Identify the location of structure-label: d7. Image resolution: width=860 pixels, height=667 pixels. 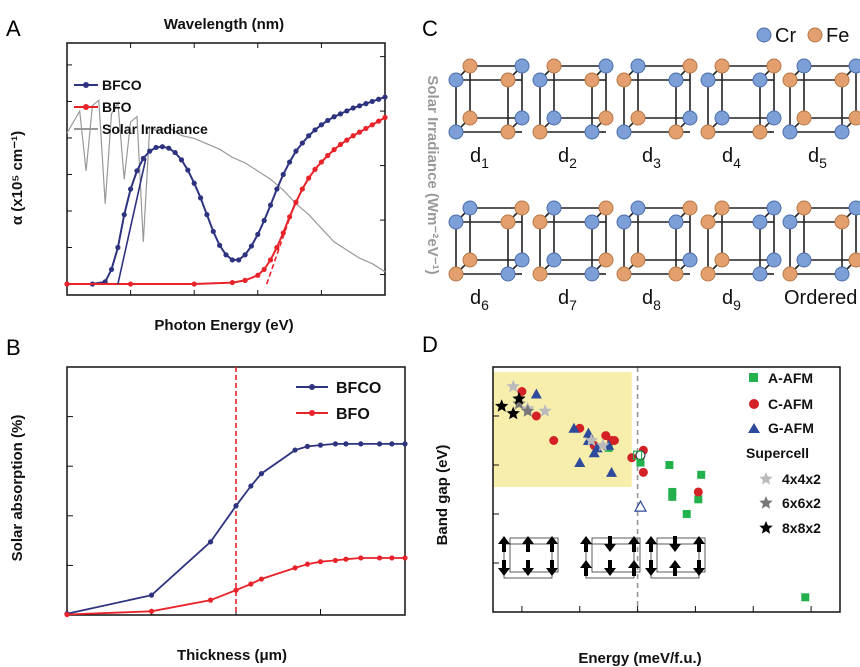
(567, 300).